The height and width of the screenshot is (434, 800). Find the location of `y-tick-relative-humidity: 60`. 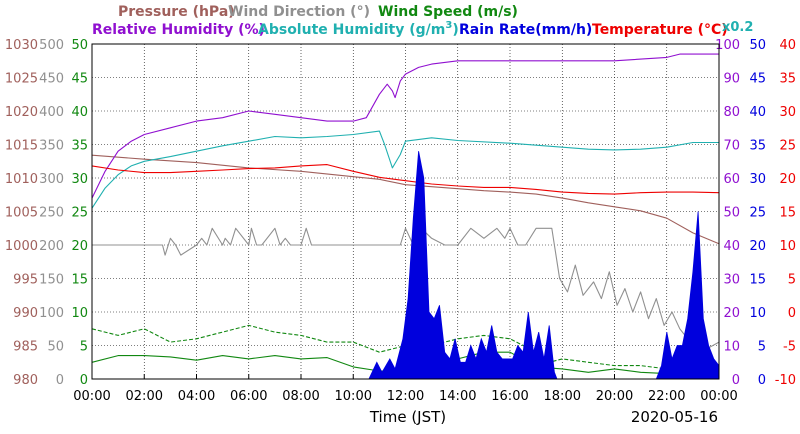

y-tick-relative-humidity: 60 is located at coordinates (731, 179).